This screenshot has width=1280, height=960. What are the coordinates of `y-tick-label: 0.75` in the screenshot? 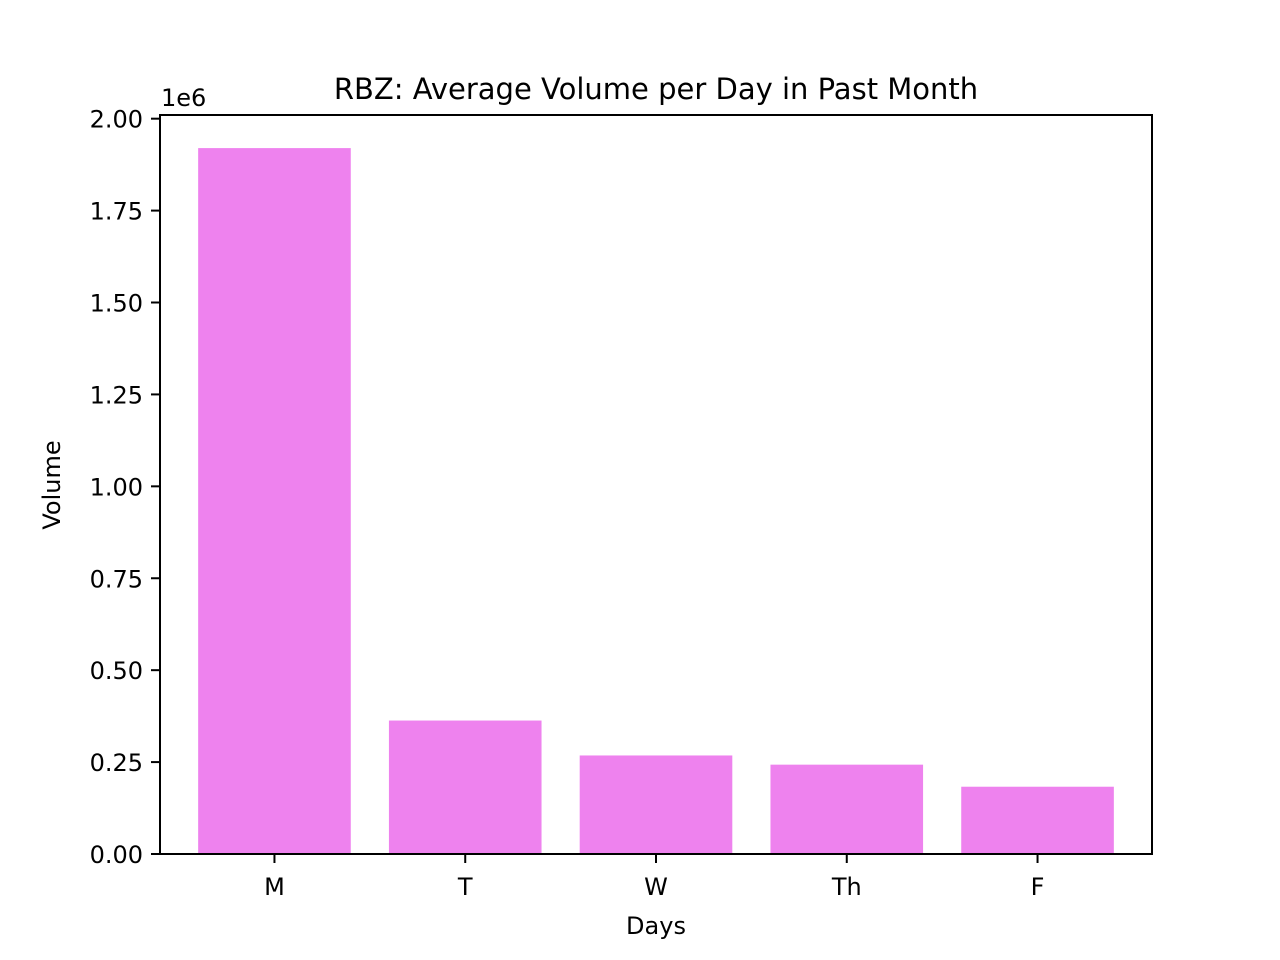 It's located at (116, 579).